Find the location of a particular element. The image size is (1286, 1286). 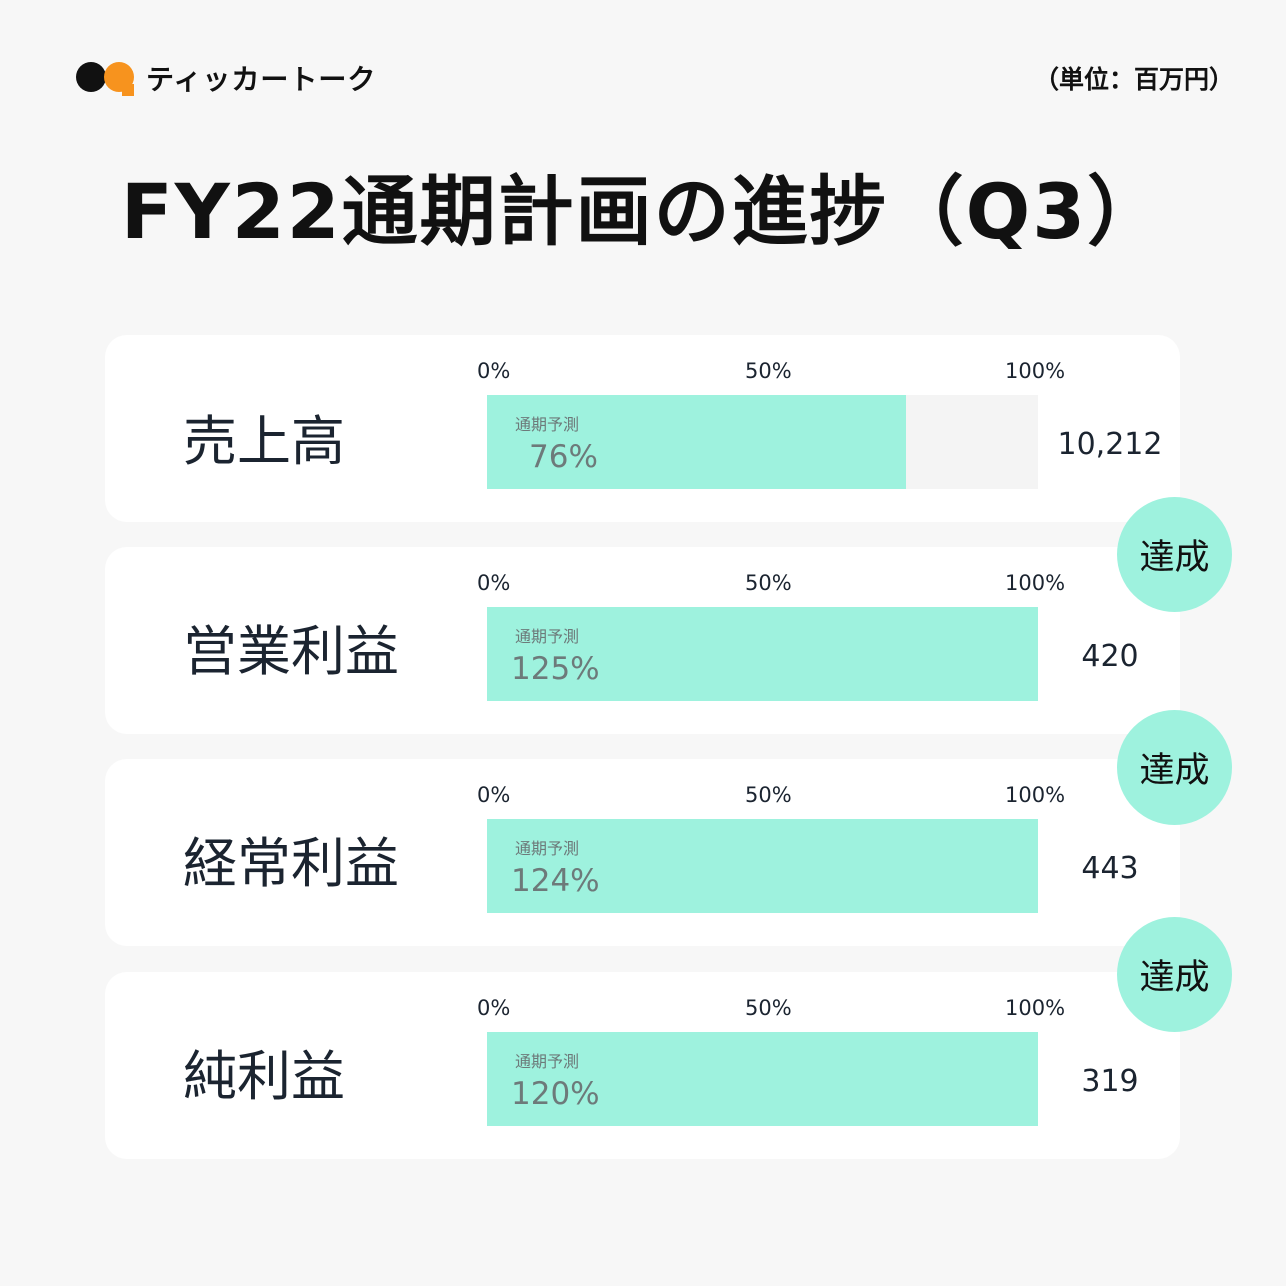

metric-card: 営業利益 0% 50% 100% 通期予測 125% 420 is located at coordinates (642, 640).